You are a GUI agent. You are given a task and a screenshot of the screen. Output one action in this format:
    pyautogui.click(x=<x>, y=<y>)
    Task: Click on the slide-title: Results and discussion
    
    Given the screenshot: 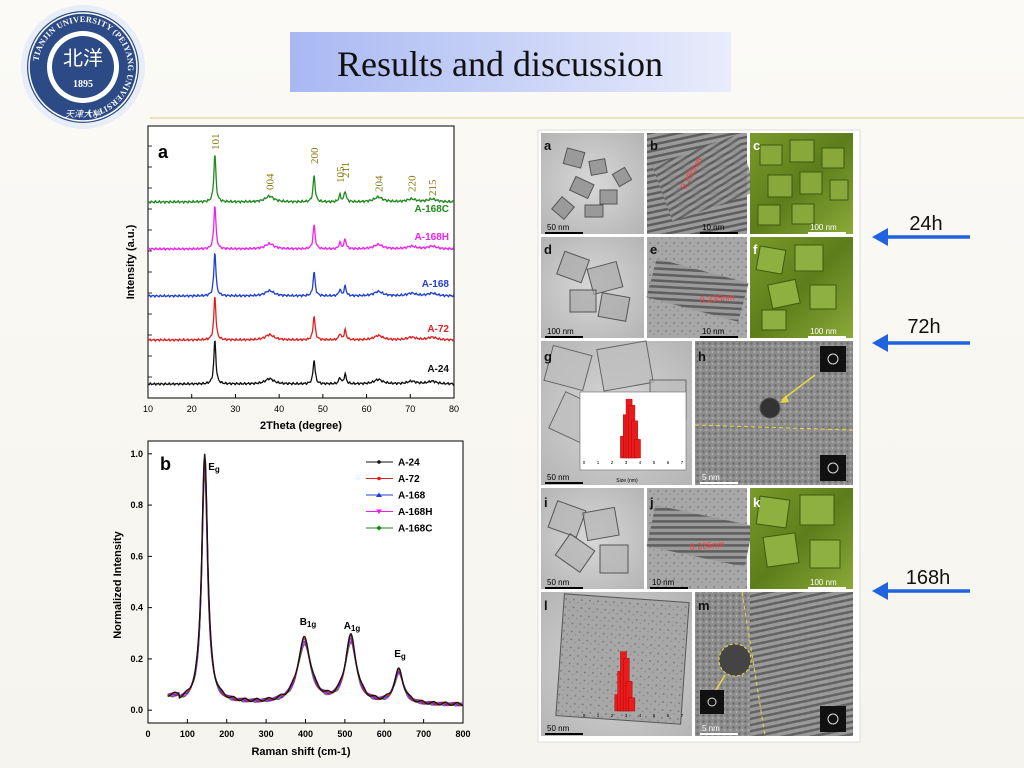 What is the action you would take?
    pyautogui.click(x=500, y=64)
    